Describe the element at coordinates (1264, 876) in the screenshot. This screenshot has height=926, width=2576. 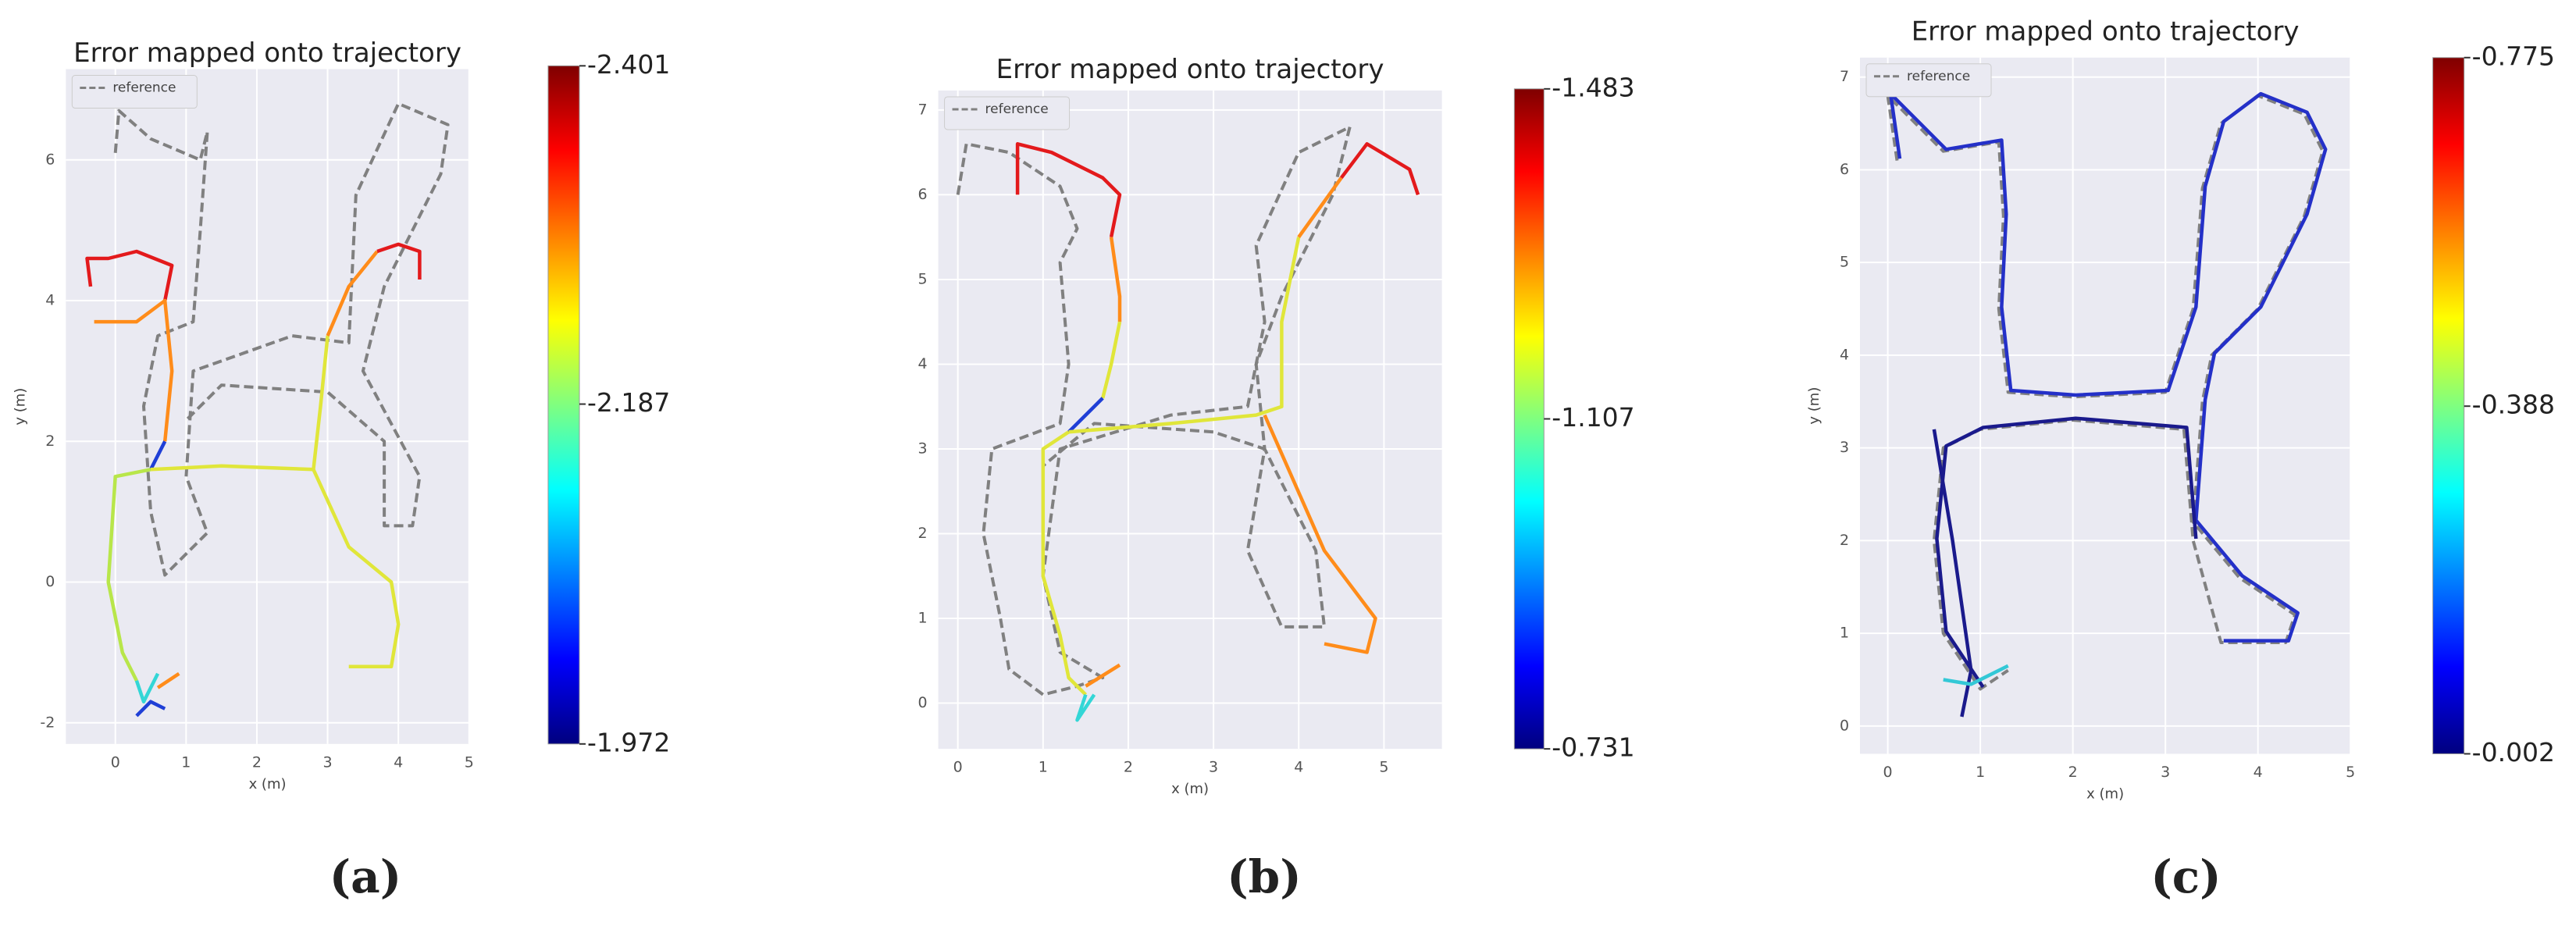
I see `panel-caption: (b)` at that location.